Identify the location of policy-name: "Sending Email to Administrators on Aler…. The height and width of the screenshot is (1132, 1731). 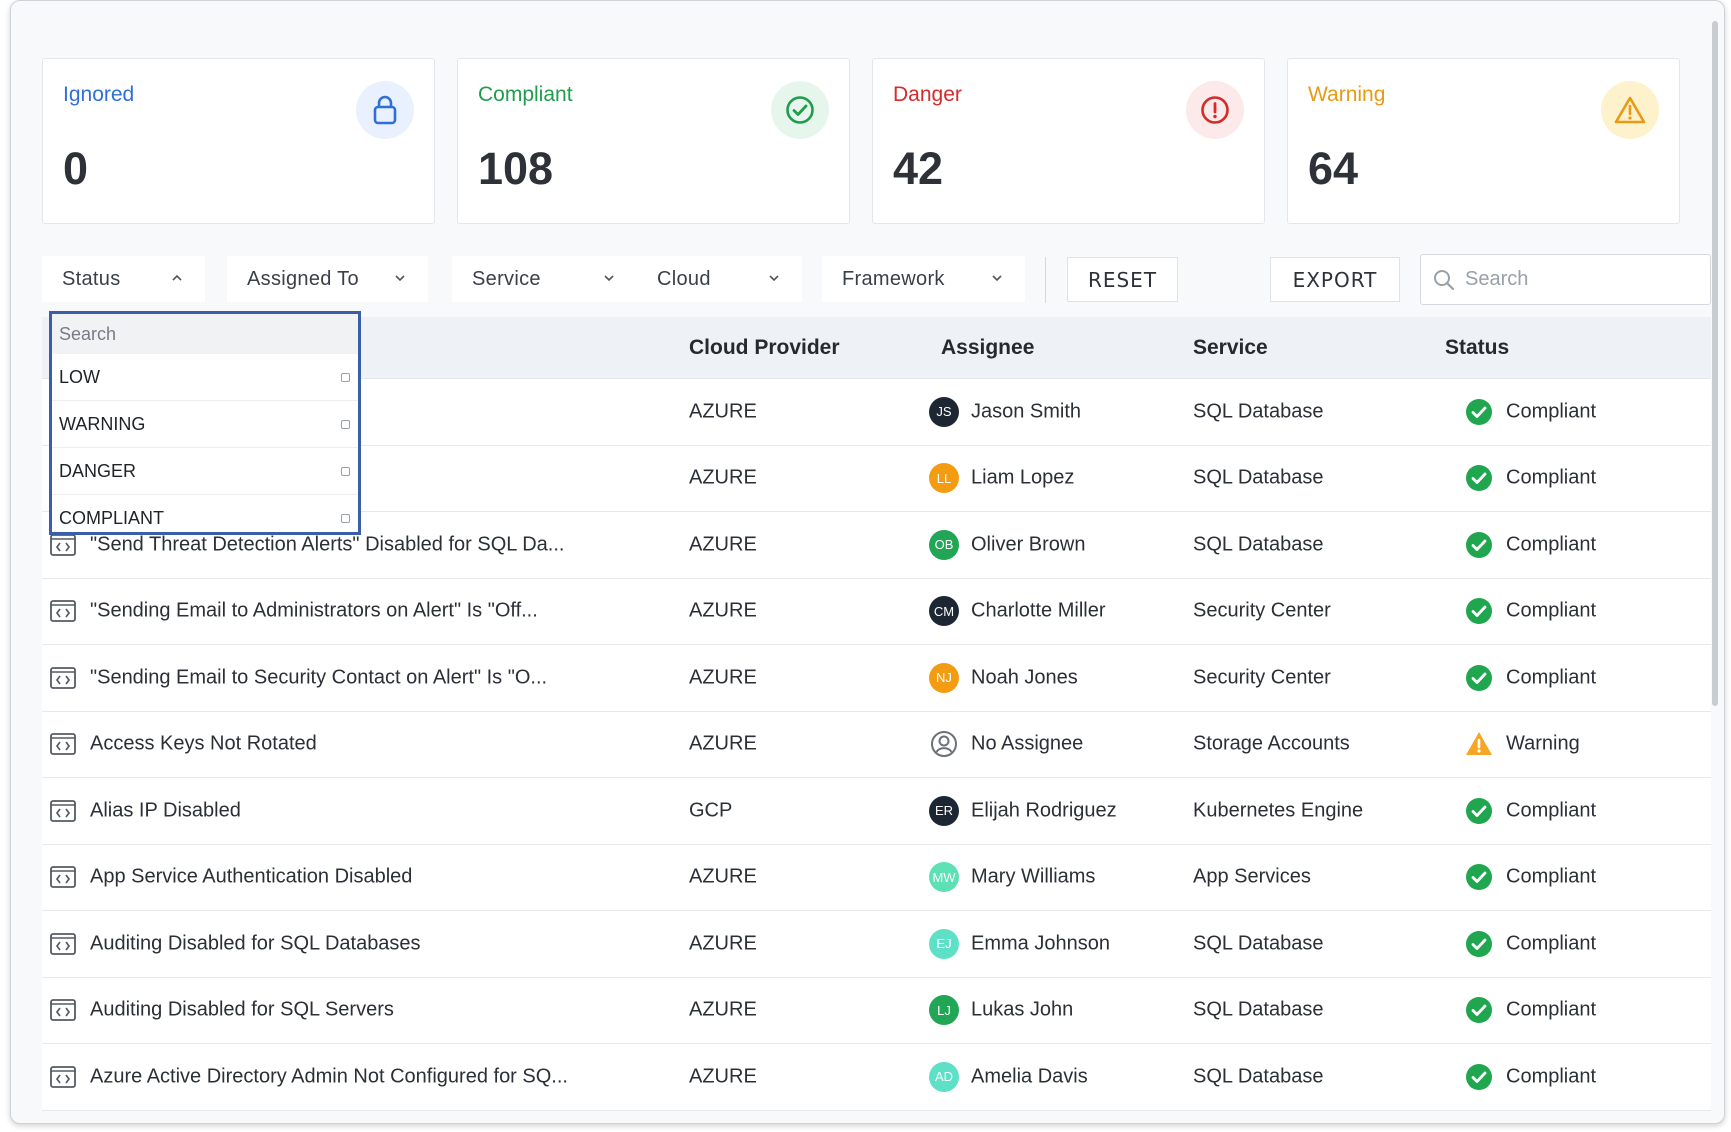
(314, 610).